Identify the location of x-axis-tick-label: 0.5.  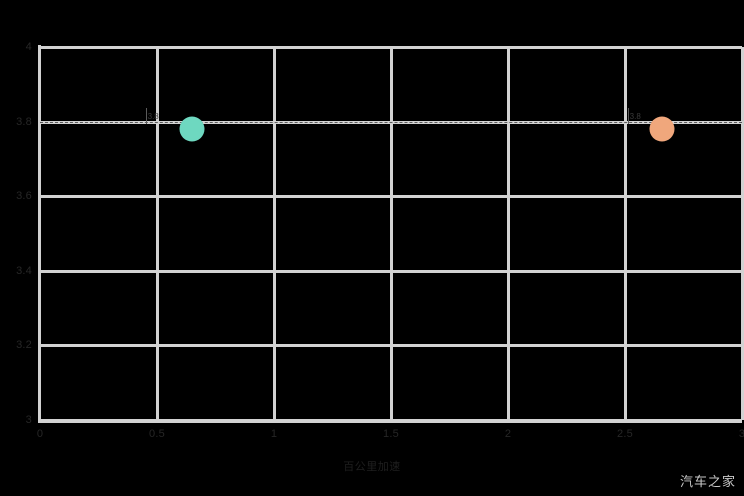
(157, 434).